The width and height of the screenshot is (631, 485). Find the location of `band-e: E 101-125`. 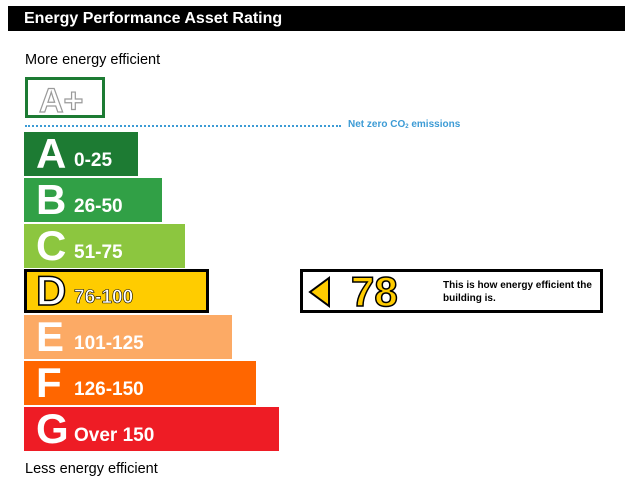

band-e: E 101-125 is located at coordinates (128, 336).